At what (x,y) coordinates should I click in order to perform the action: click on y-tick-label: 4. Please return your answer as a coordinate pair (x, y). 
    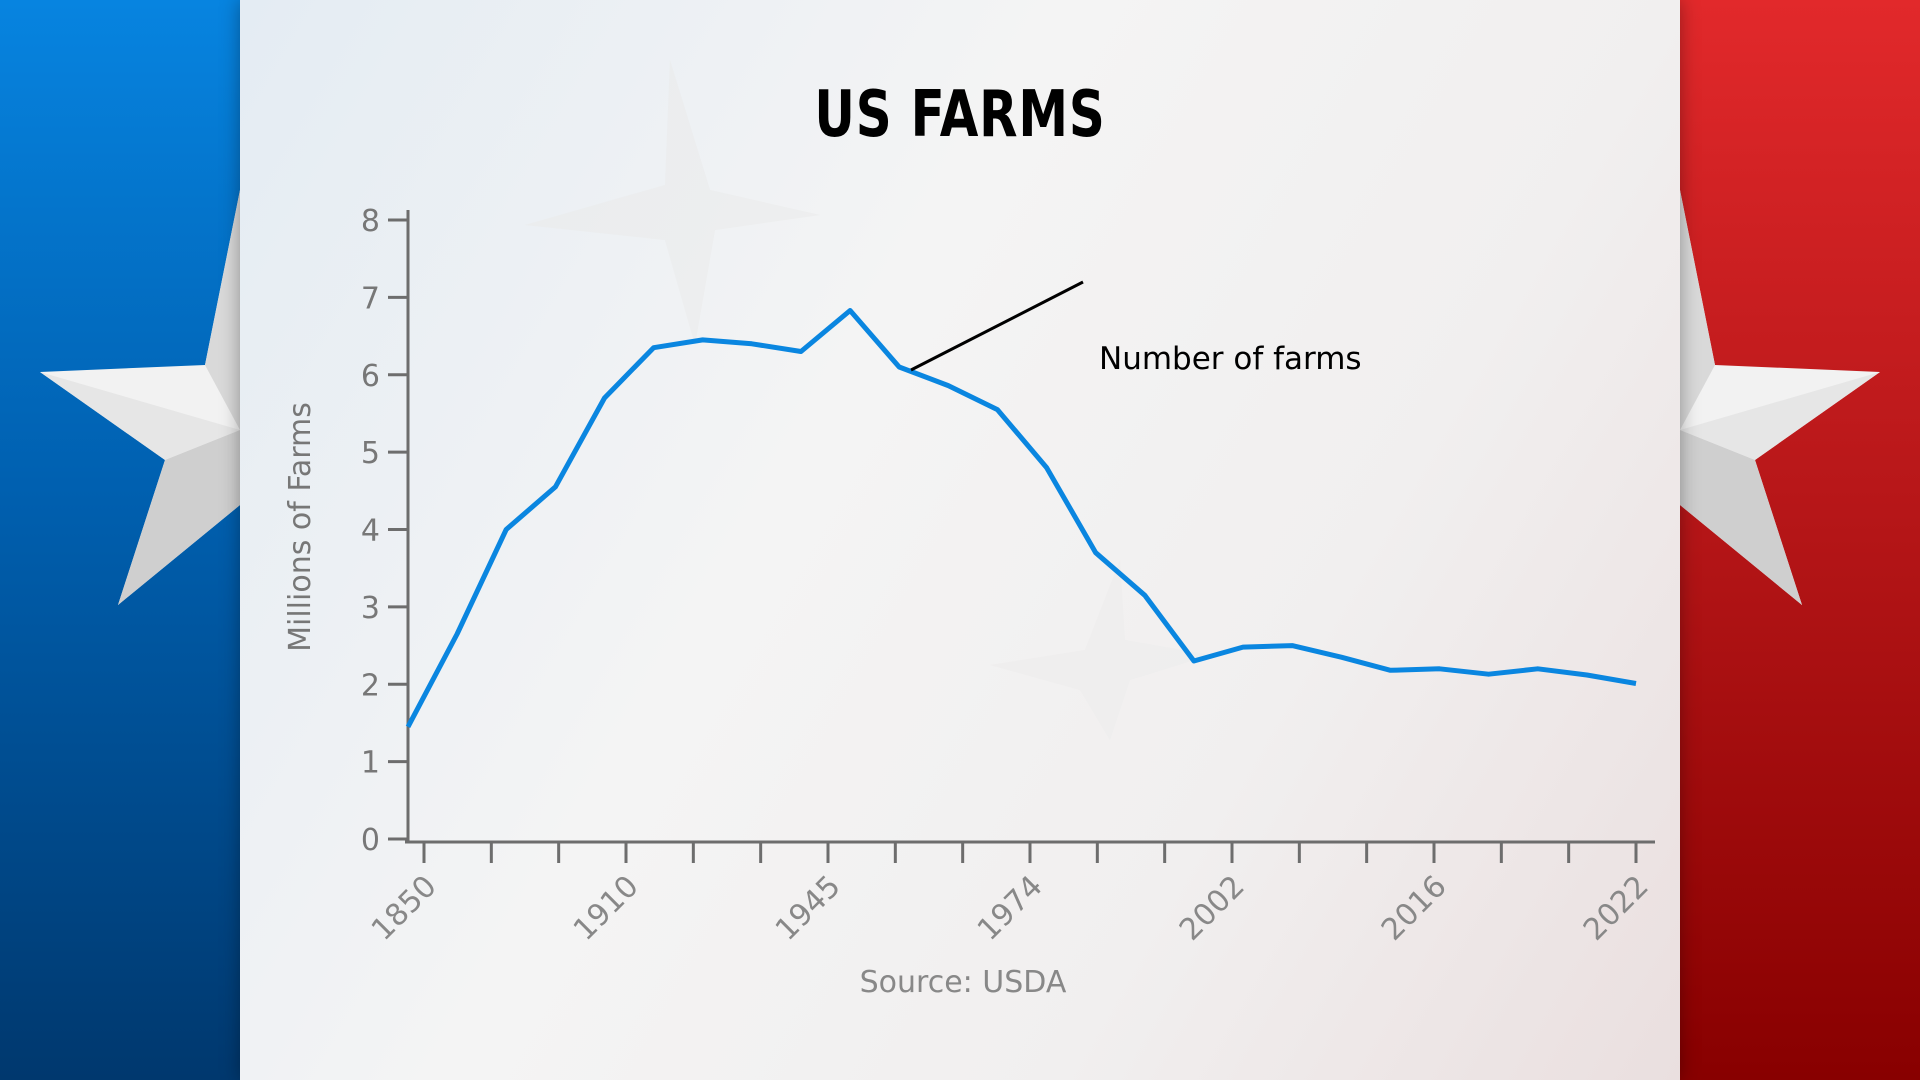
    Looking at the image, I should click on (370, 531).